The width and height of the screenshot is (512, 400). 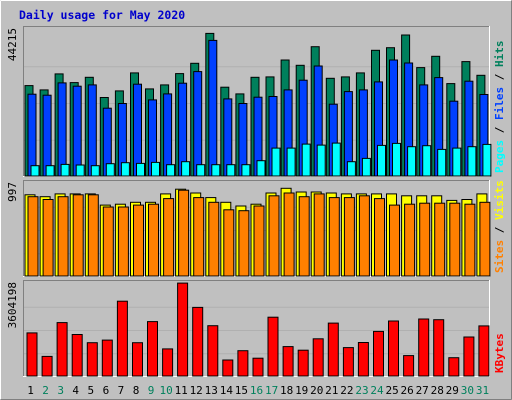 I want to click on x-tick-label: 16, so click(x=256, y=390).